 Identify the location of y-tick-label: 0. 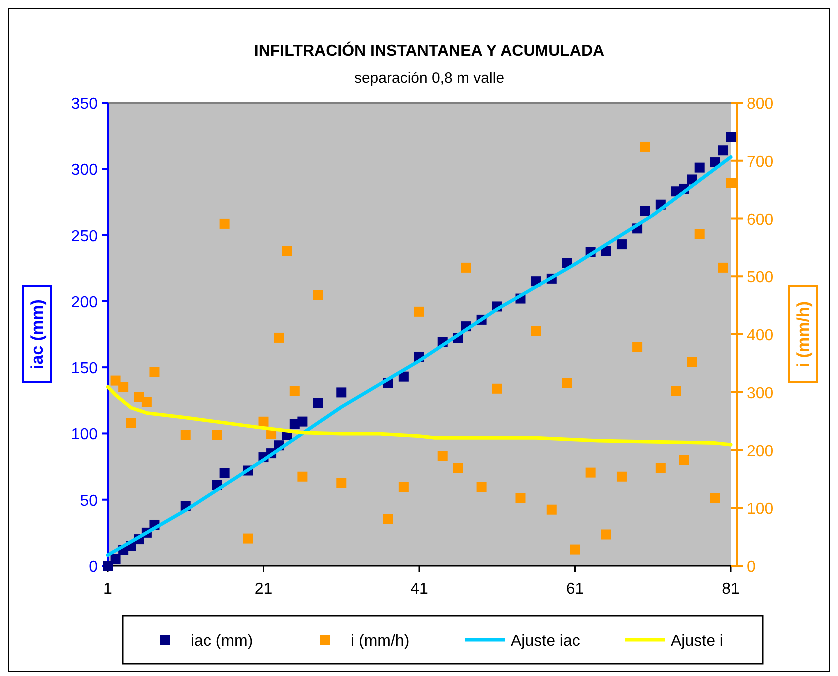
(93, 567).